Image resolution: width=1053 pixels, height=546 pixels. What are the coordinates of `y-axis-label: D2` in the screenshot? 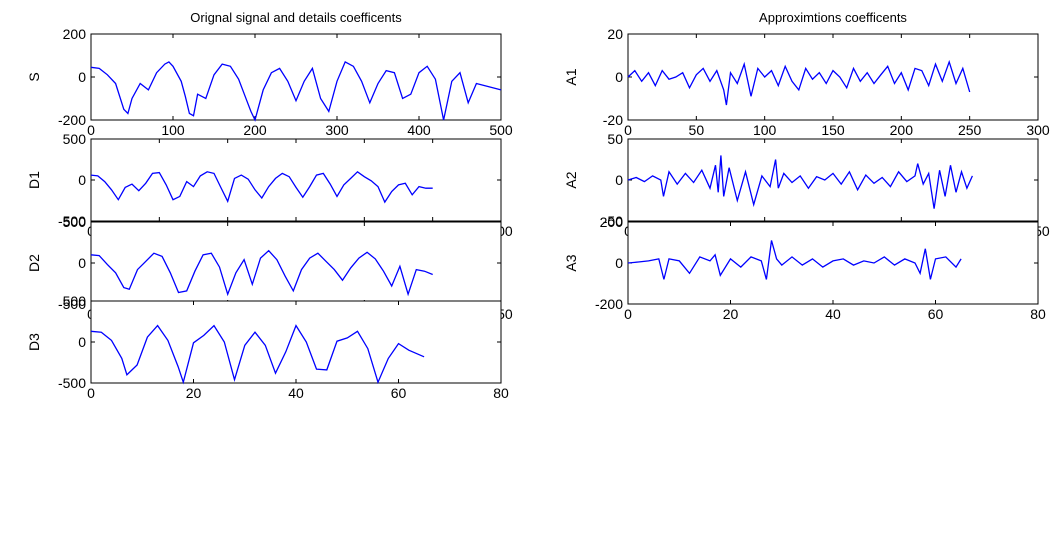 It's located at (34, 263).